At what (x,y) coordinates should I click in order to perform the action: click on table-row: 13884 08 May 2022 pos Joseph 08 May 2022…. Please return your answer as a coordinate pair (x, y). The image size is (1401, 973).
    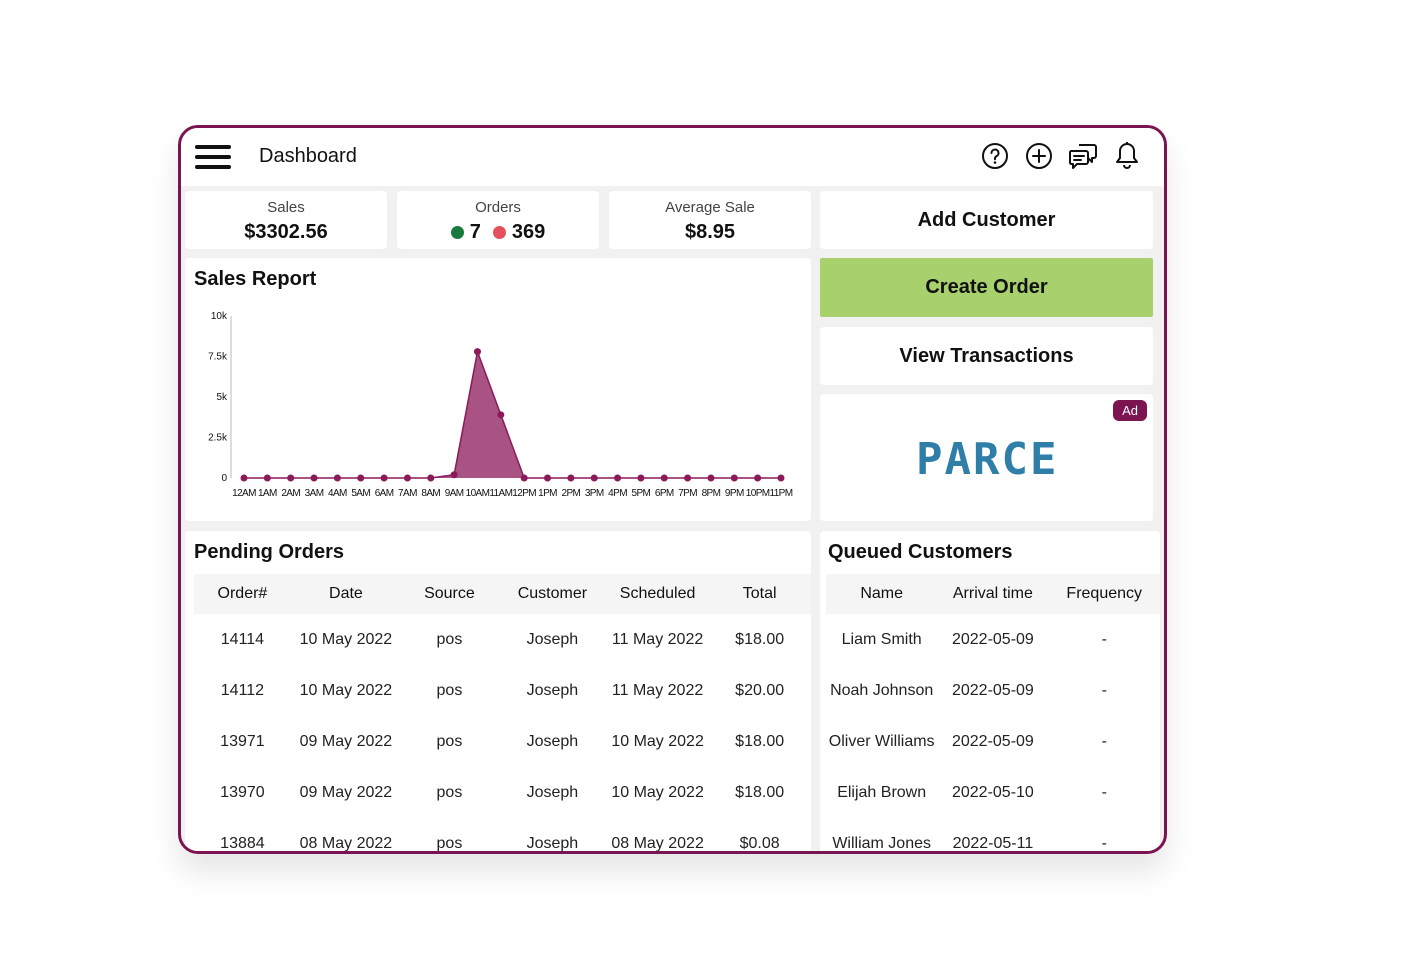
    Looking at the image, I should click on (502, 835).